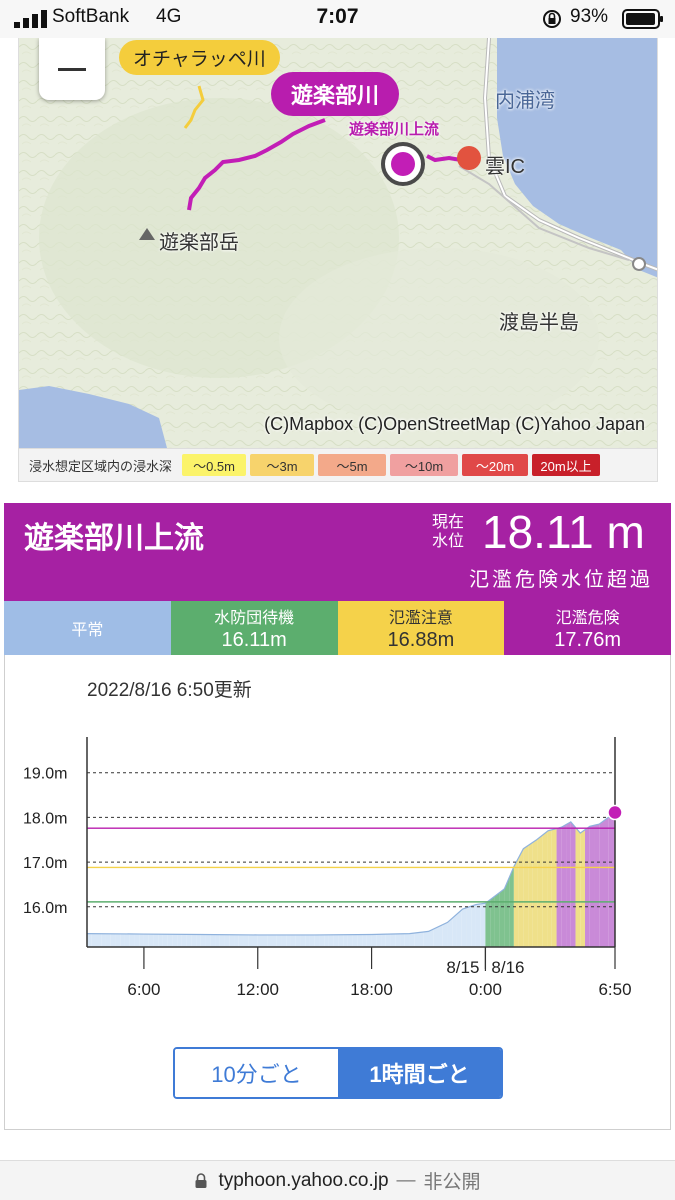 This screenshot has width=675, height=1200. I want to click on minus-icon, so click(72, 69).